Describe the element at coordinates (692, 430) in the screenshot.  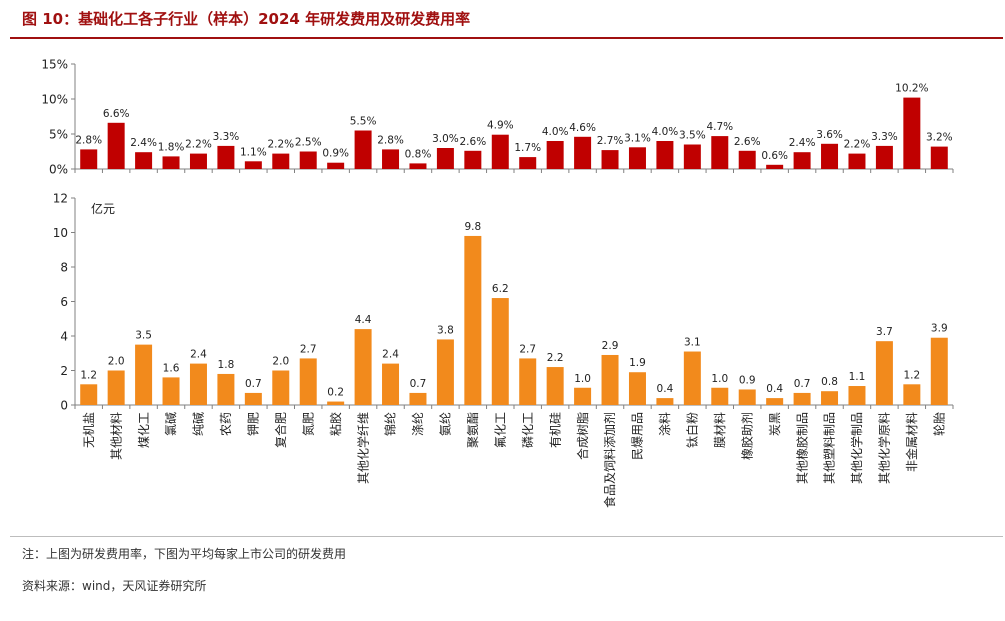
I see `category-label: 钛白粉` at that location.